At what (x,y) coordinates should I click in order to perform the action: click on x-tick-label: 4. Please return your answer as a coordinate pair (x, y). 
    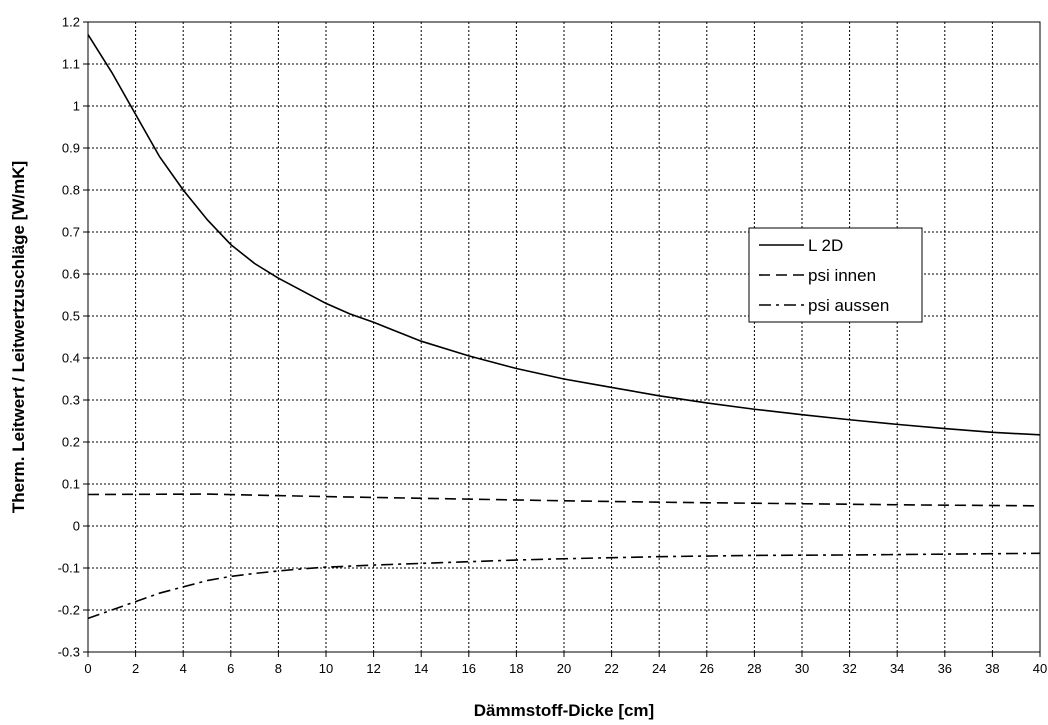
    Looking at the image, I should click on (183, 668).